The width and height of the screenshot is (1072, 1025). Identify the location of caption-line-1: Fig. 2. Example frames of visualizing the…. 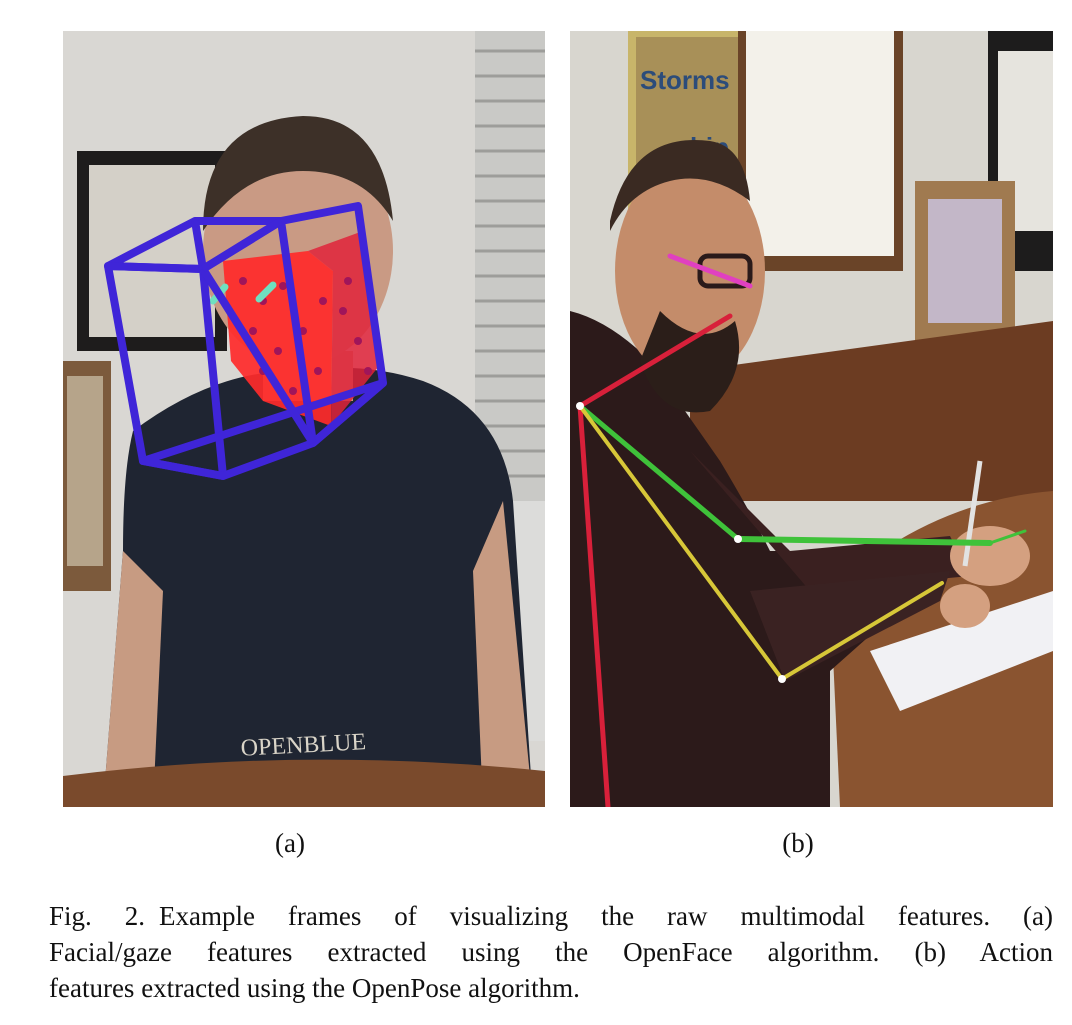
(551, 916).